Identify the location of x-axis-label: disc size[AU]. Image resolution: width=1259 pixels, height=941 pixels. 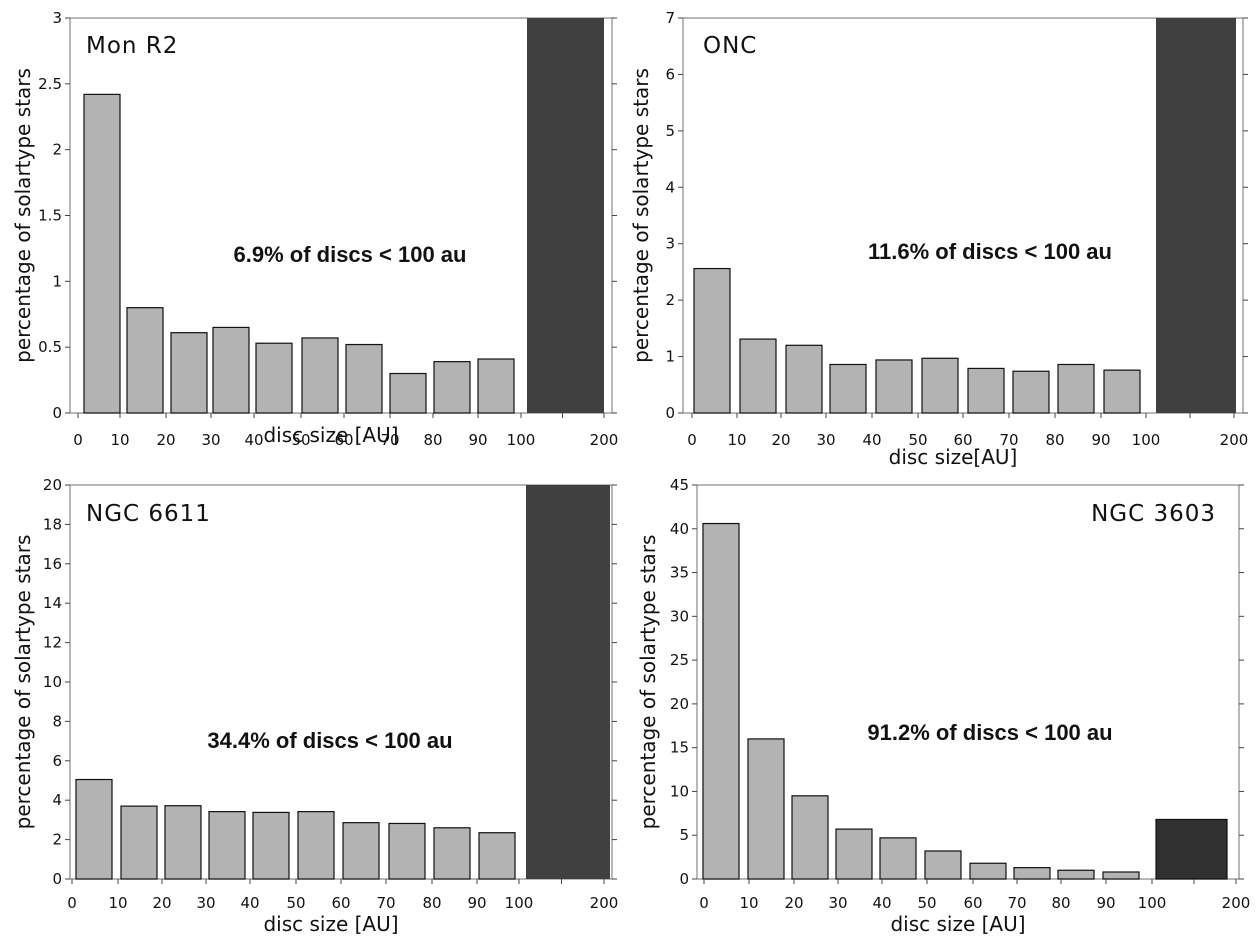
(953, 457).